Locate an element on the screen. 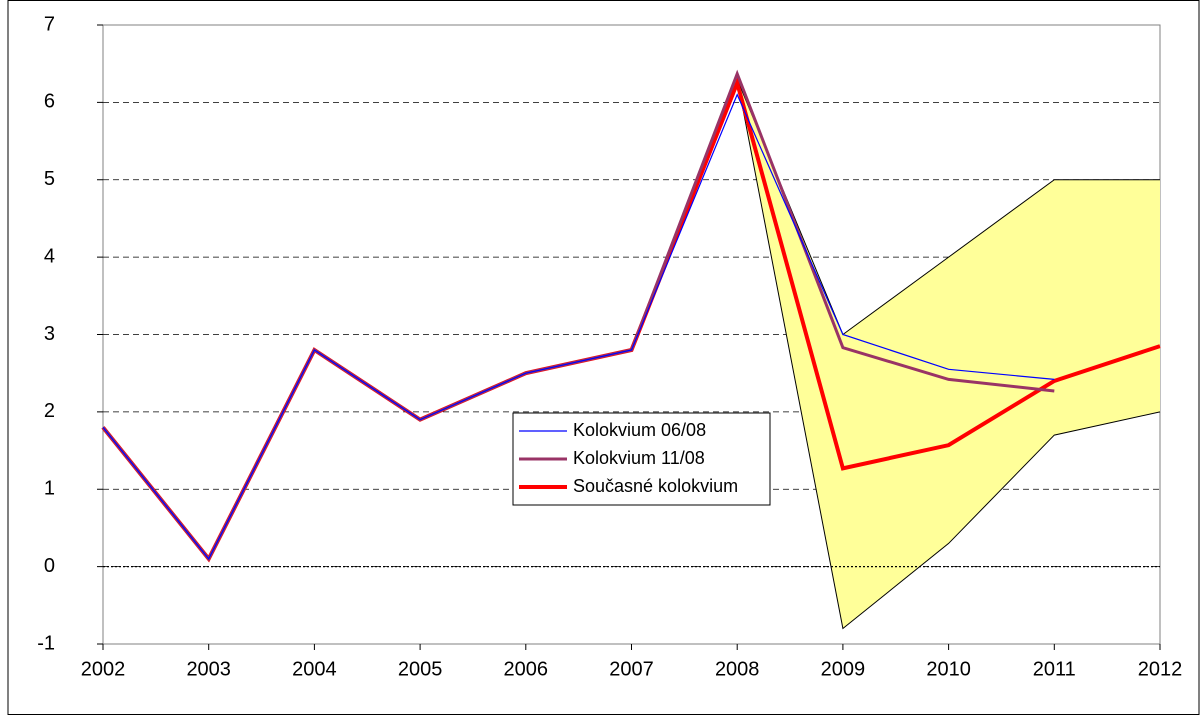 Image resolution: width=1200 pixels, height=715 pixels. x-tick-label: 2005 is located at coordinates (420, 669).